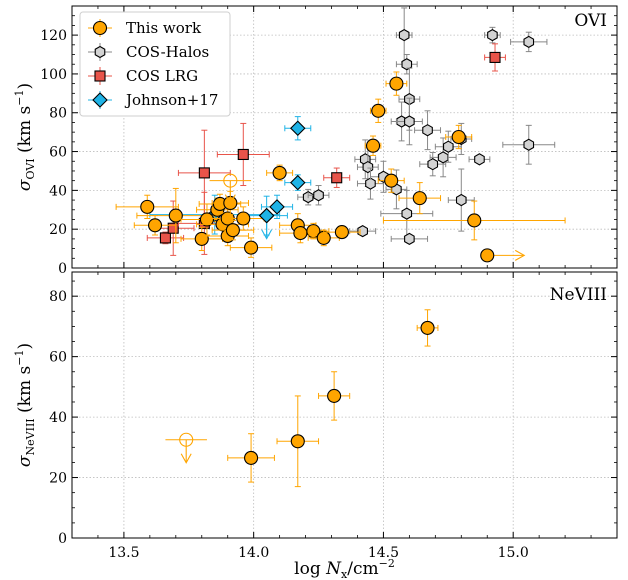 This screenshot has height=580, width=628. What do you see at coordinates (167, 52) in the screenshot?
I see `legend-label: COS-Halos` at bounding box center [167, 52].